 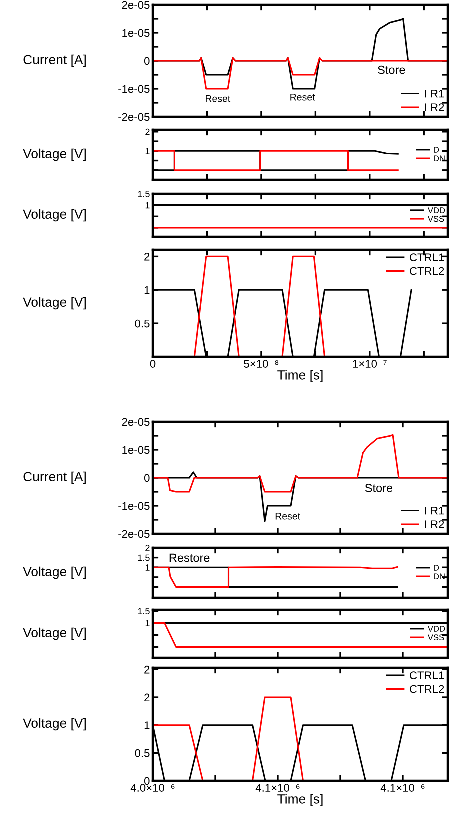 What do you see at coordinates (190, 558) in the screenshot?
I see `annotation: Restore` at bounding box center [190, 558].